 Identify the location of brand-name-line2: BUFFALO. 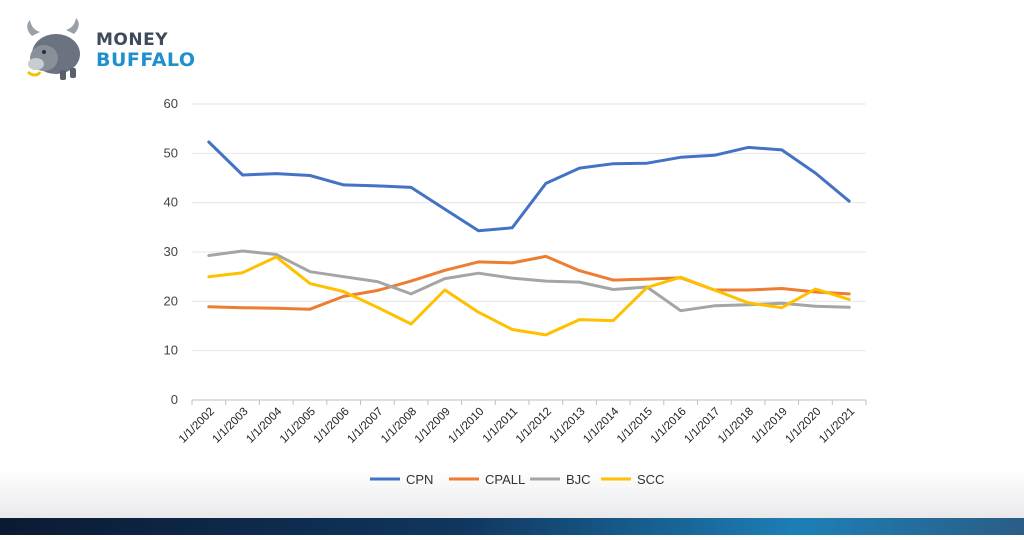
(146, 60).